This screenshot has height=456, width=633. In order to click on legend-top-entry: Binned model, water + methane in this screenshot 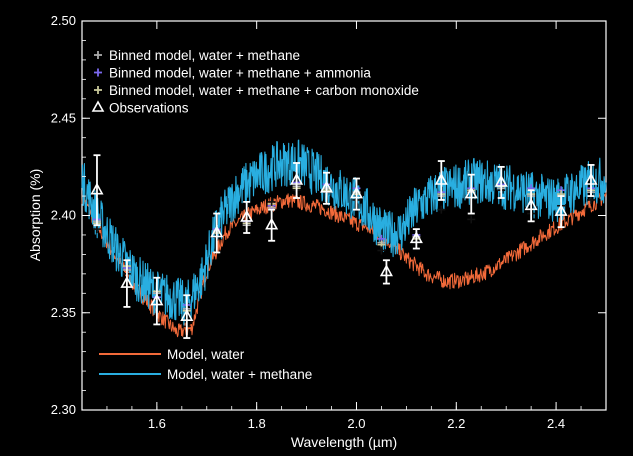, I will do `click(197, 55)`.